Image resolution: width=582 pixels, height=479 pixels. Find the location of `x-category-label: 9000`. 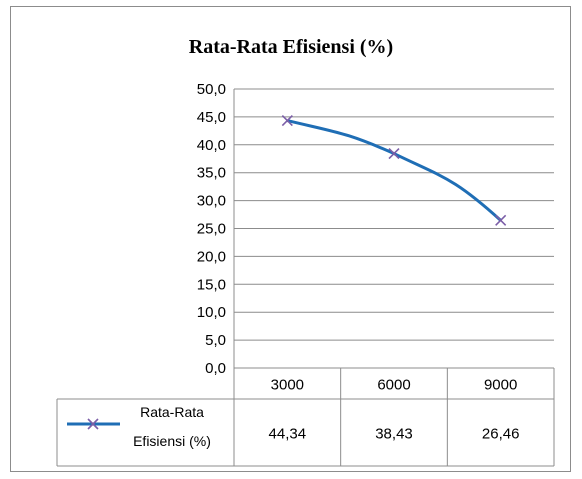

x-category-label: 9000 is located at coordinates (500, 385).